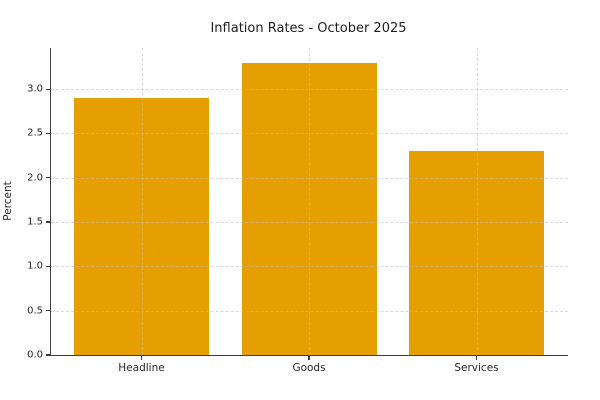  What do you see at coordinates (309, 368) in the screenshot?
I see `x-tick-label-goods: Goods` at bounding box center [309, 368].